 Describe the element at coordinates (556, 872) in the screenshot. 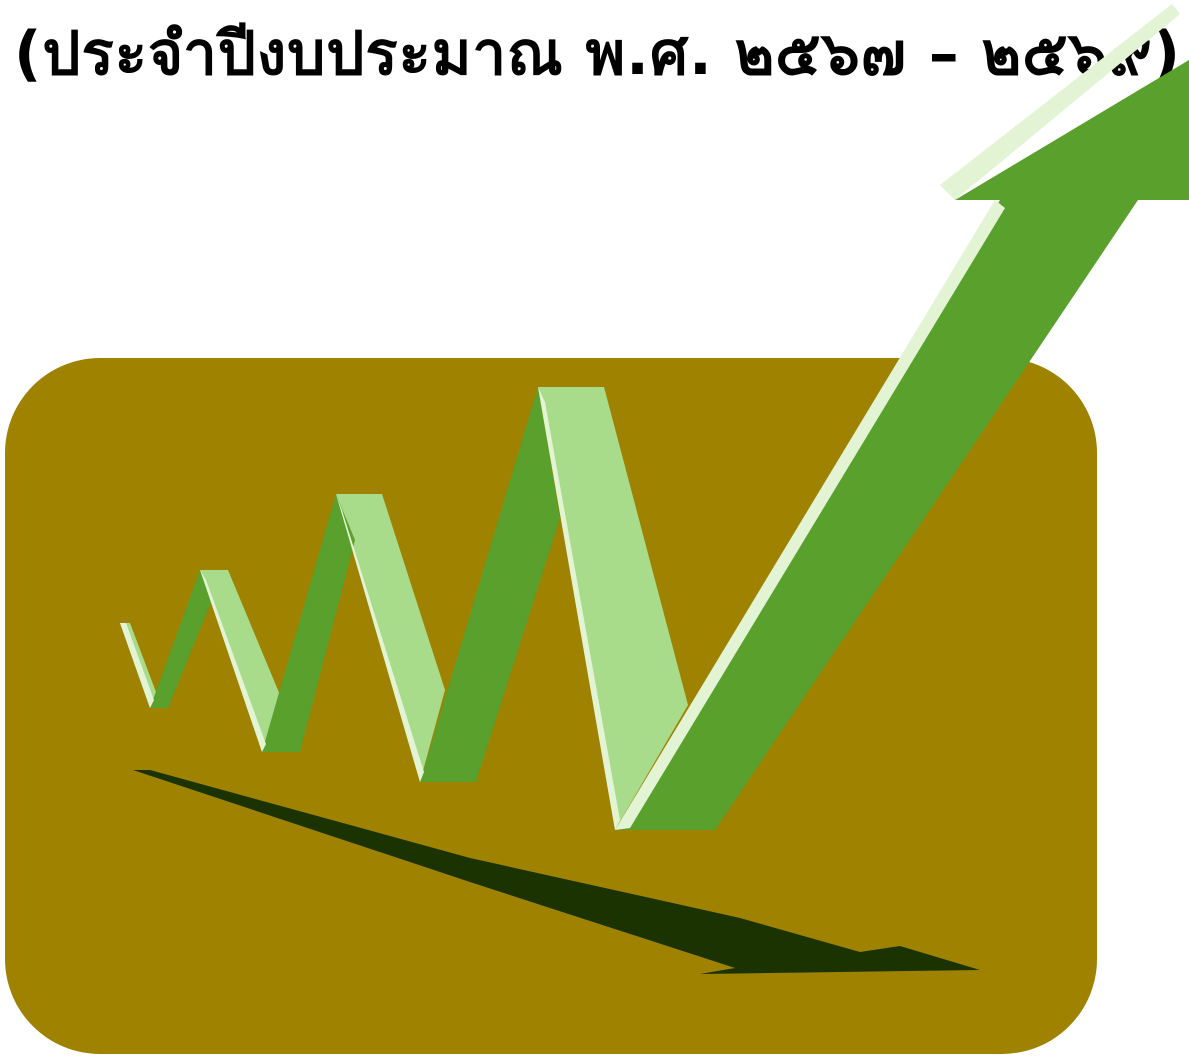

I see `shadow-arrow` at that location.